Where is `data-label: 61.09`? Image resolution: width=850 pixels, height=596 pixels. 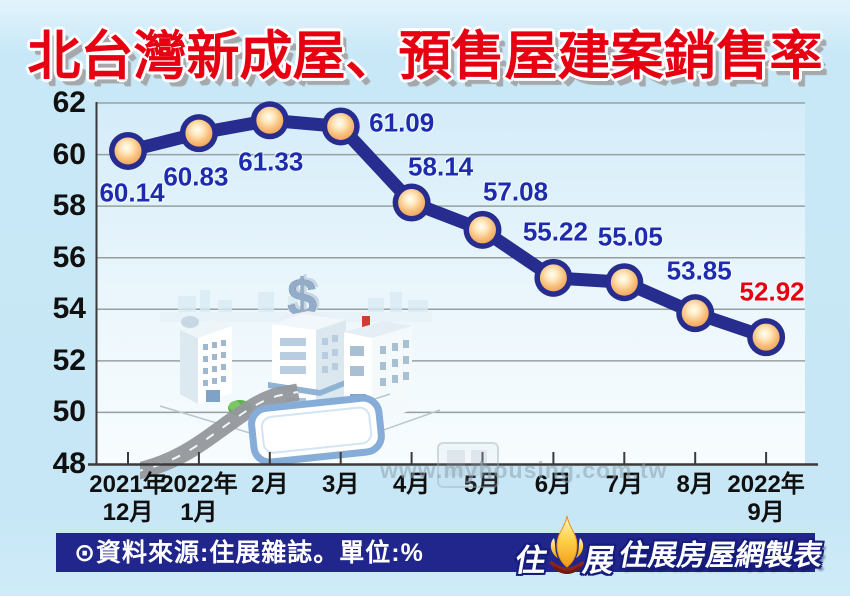 data-label: 61.09 is located at coordinates (402, 122).